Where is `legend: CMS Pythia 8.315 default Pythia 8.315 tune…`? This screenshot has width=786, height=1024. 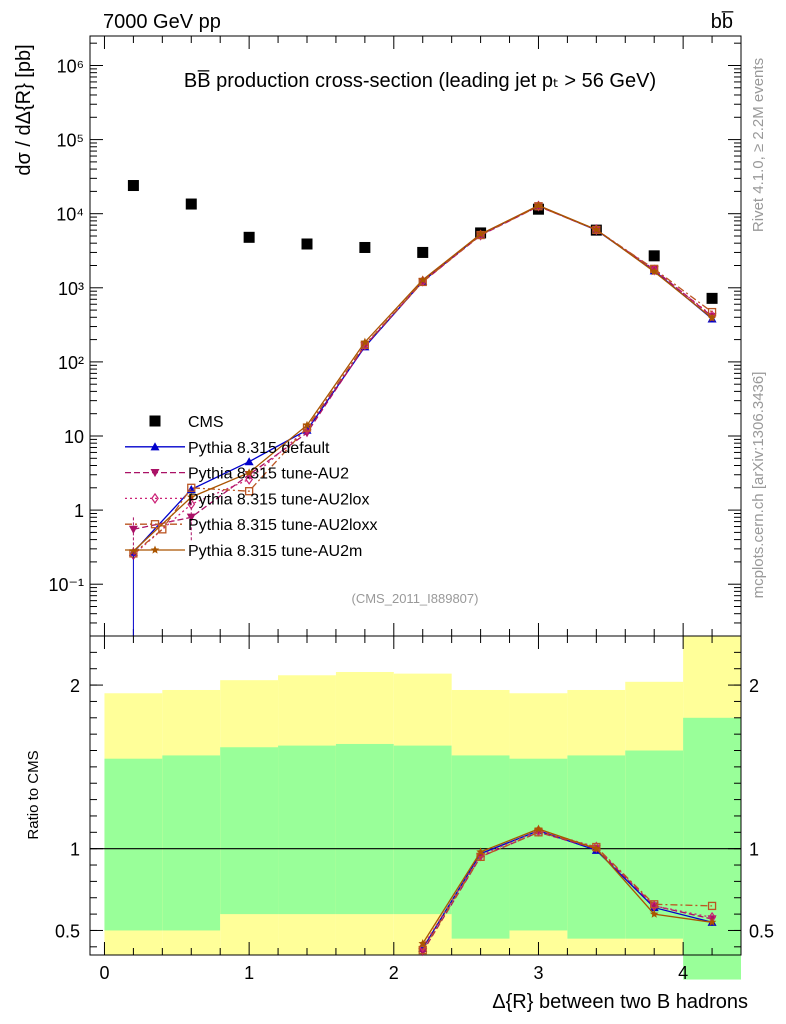
legend: CMS Pythia 8.315 default Pythia 8.315 tune… is located at coordinates (251, 487).